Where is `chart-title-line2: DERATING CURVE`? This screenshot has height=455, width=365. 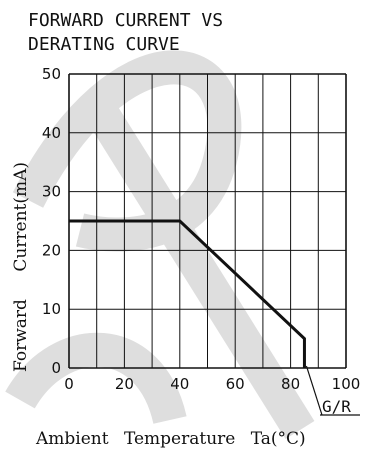 chart-title-line2: DERATING CURVE is located at coordinates (104, 44).